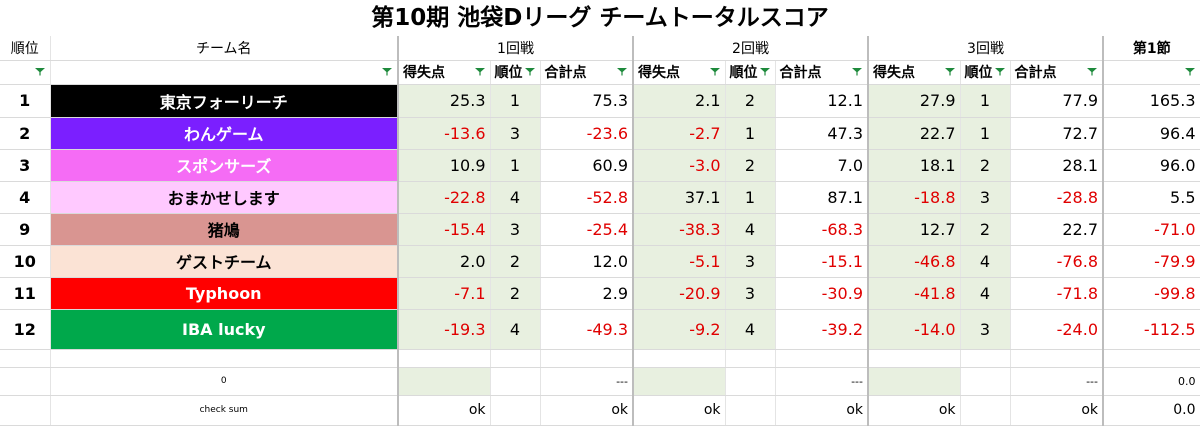  Describe the element at coordinates (444, 229) in the screenshot. I see `r1-points-cell: -15.4` at that location.